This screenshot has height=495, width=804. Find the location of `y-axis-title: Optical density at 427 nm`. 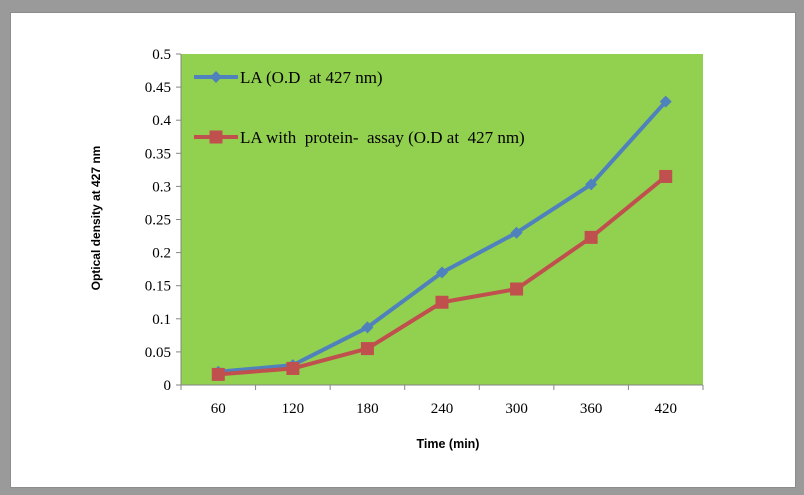

y-axis-title: Optical density at 427 nm is located at coordinates (96, 218).